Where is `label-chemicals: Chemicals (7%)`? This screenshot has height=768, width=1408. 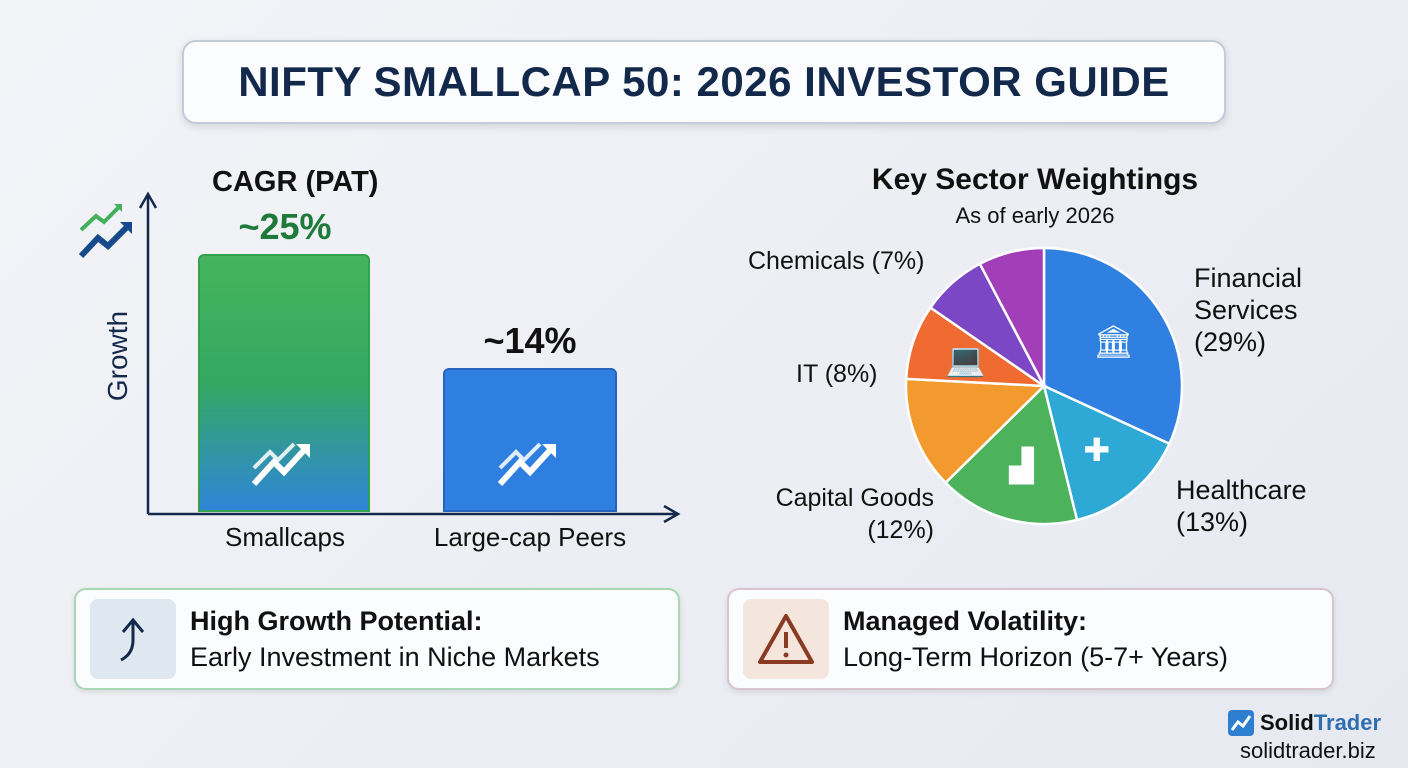 label-chemicals: Chemicals (7%) is located at coordinates (836, 261).